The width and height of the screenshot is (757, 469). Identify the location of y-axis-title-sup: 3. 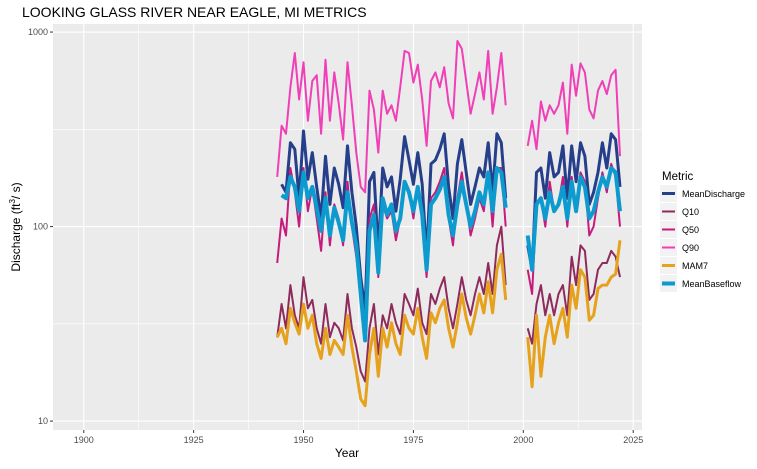
(12, 201).